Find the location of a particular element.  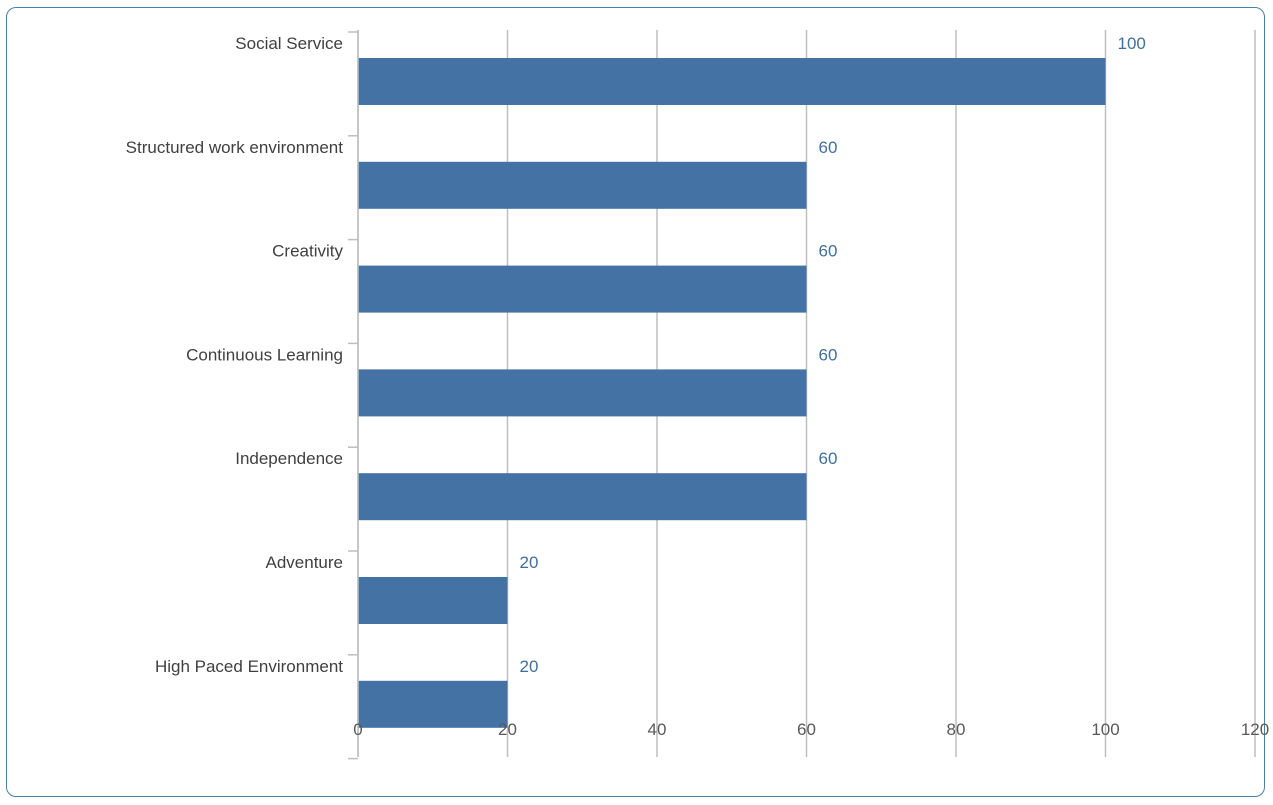

category-label: Creativity is located at coordinates (307, 251).